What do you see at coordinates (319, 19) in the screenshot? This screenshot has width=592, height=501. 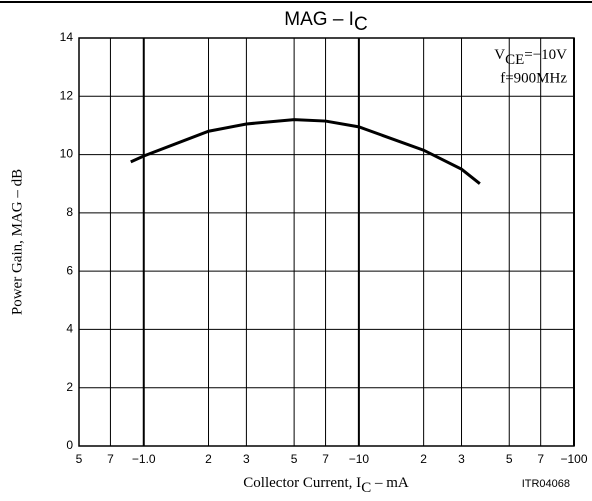 I see `title-text: MAG – I` at bounding box center [319, 19].